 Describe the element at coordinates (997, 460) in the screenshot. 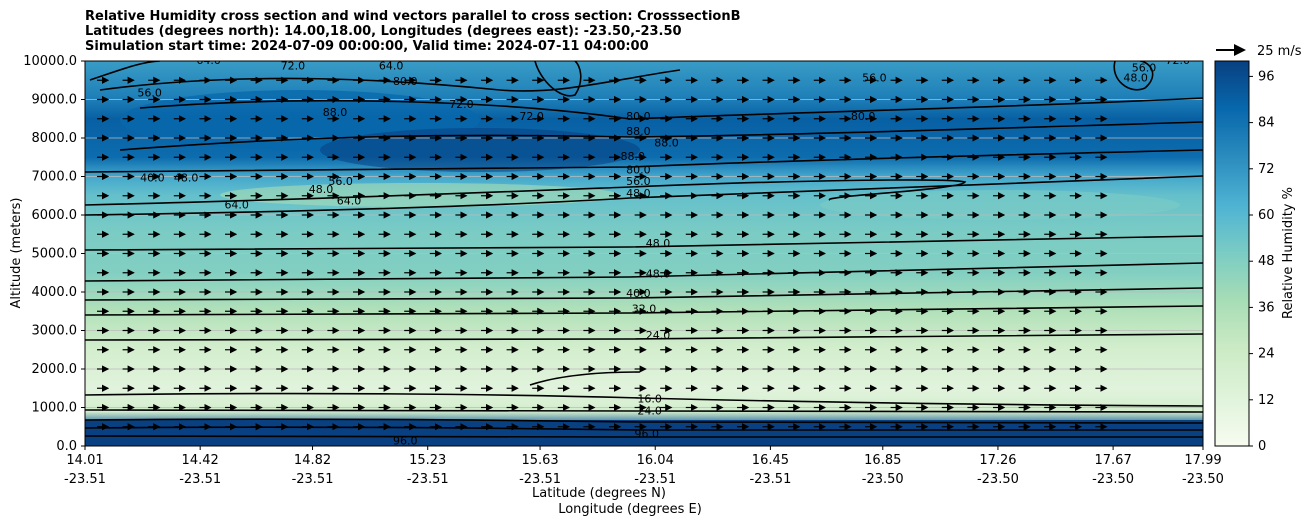

I see `x-tick-label-lat: 17.26` at that location.